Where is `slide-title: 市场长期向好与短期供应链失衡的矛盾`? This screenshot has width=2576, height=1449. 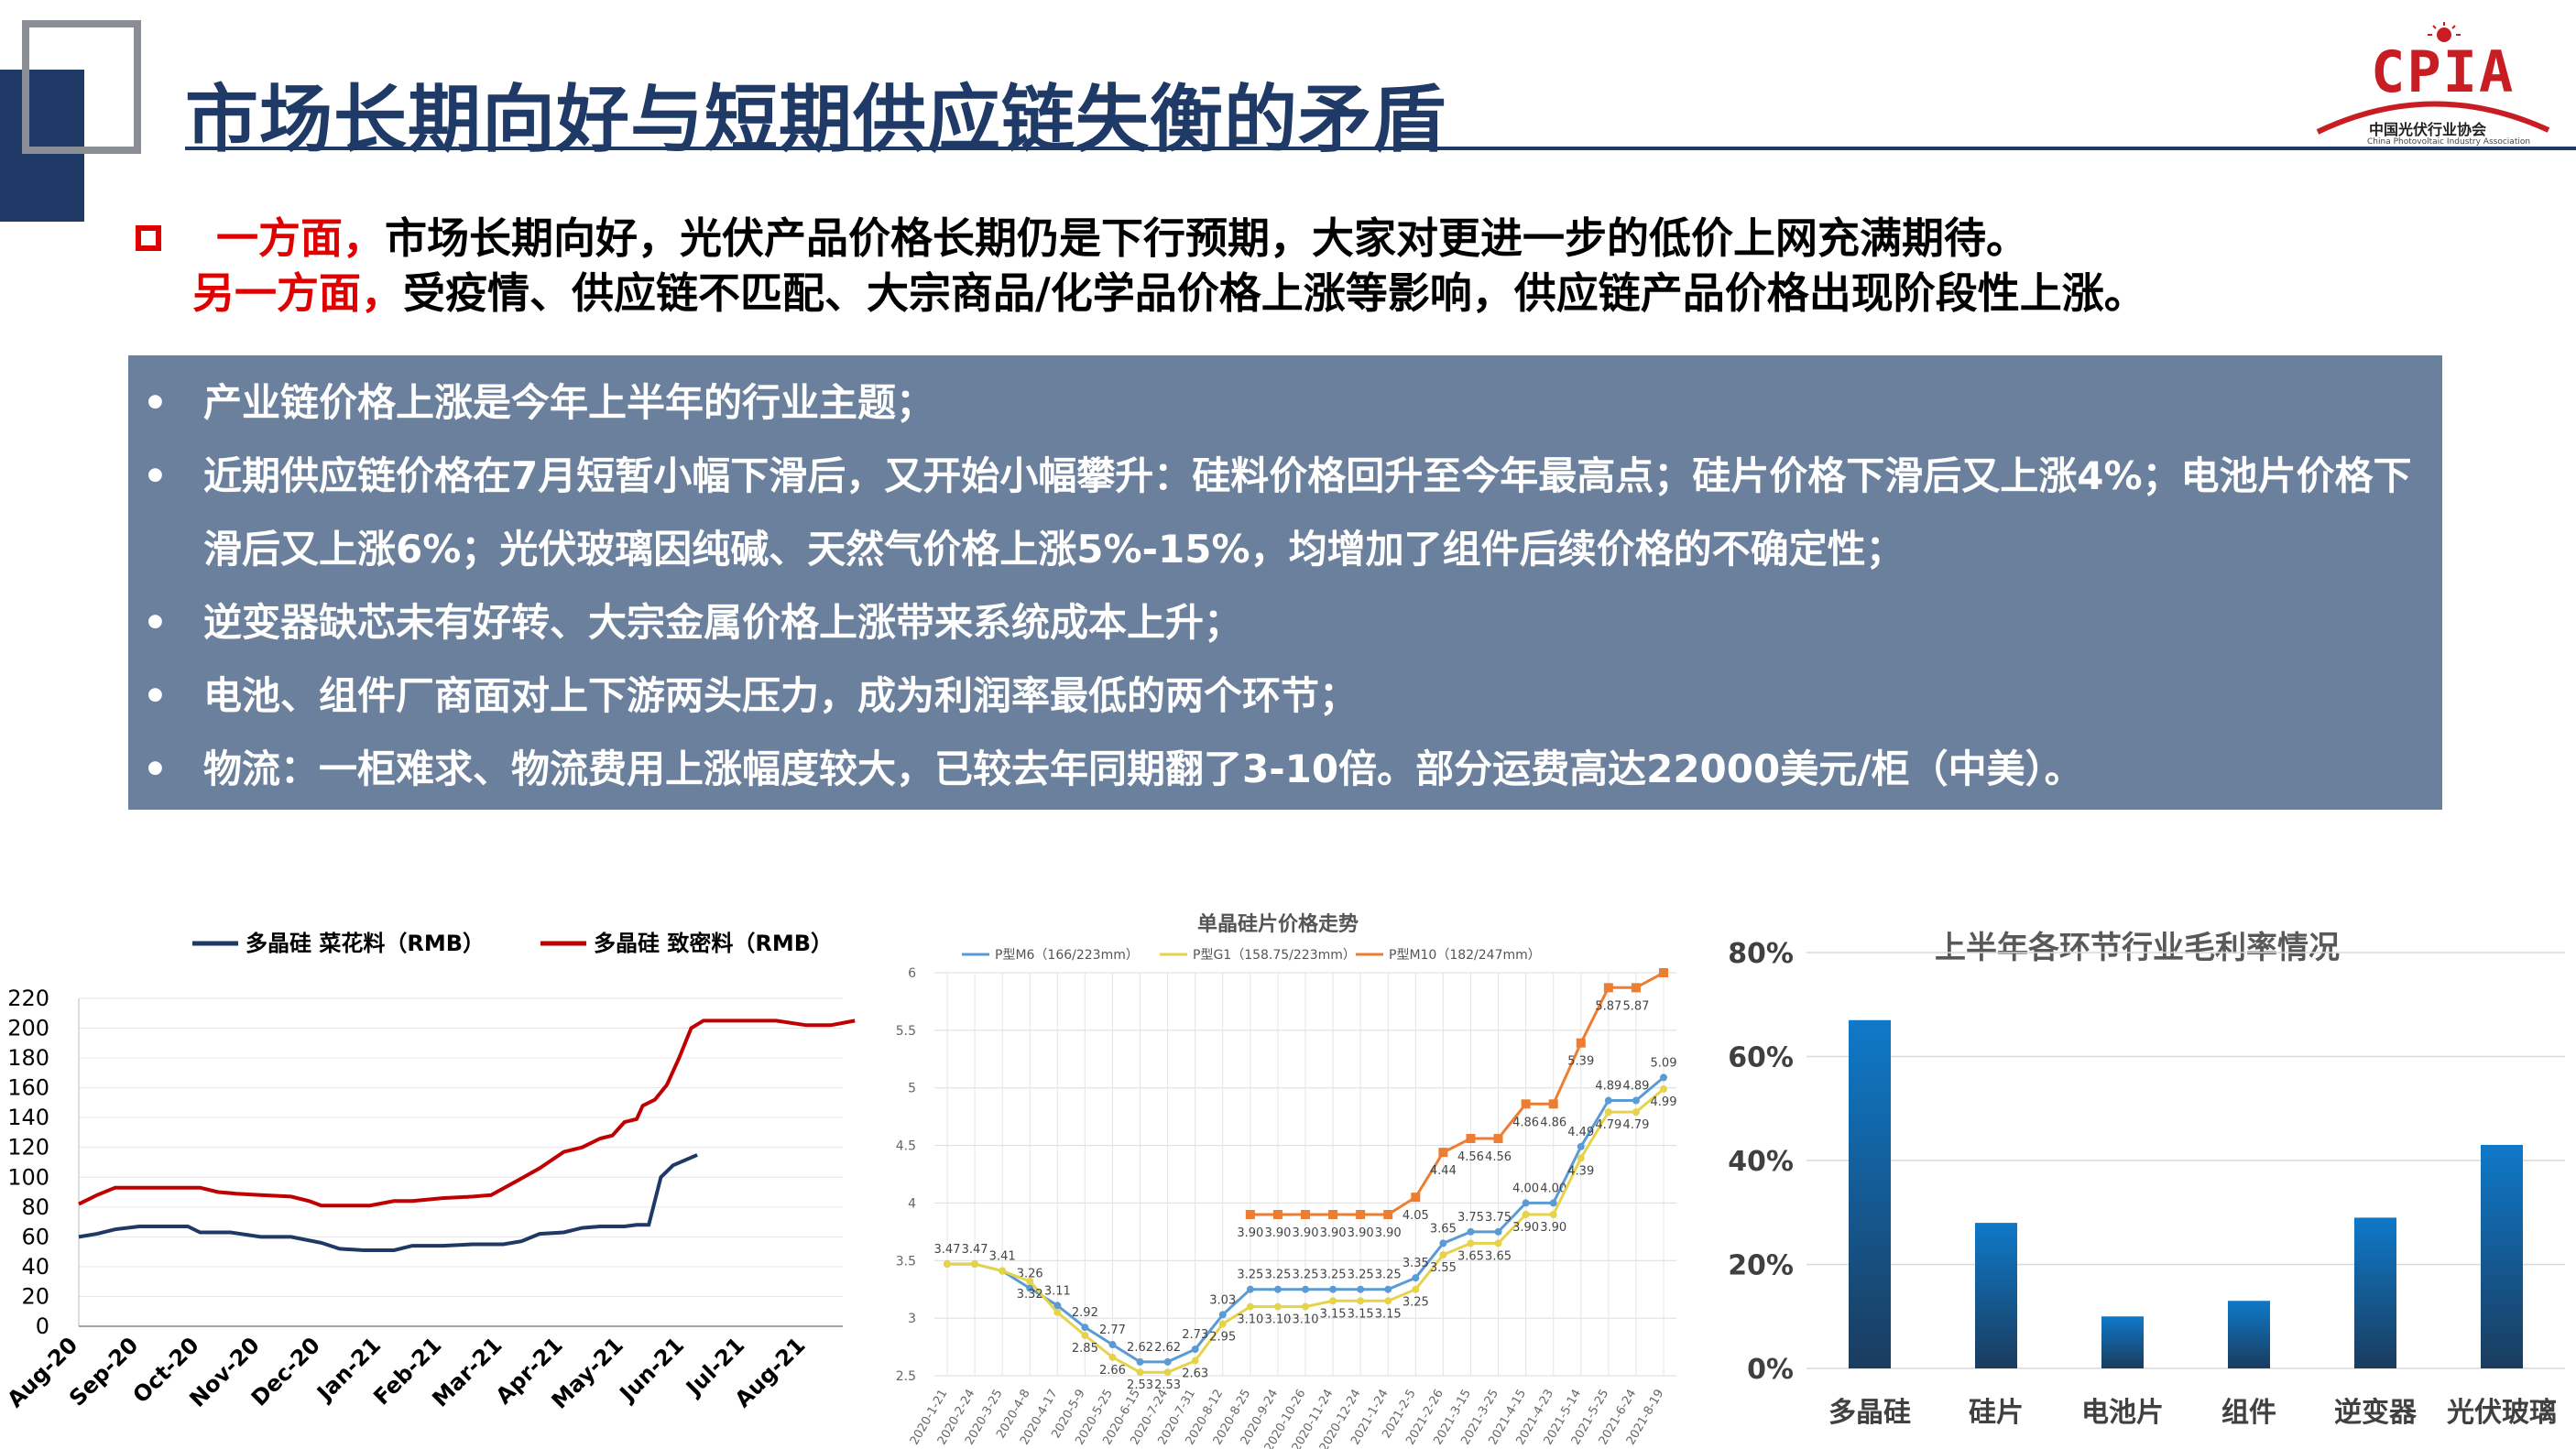
slide-title: 市场长期向好与短期供应链失衡的矛盾 is located at coordinates (816, 119).